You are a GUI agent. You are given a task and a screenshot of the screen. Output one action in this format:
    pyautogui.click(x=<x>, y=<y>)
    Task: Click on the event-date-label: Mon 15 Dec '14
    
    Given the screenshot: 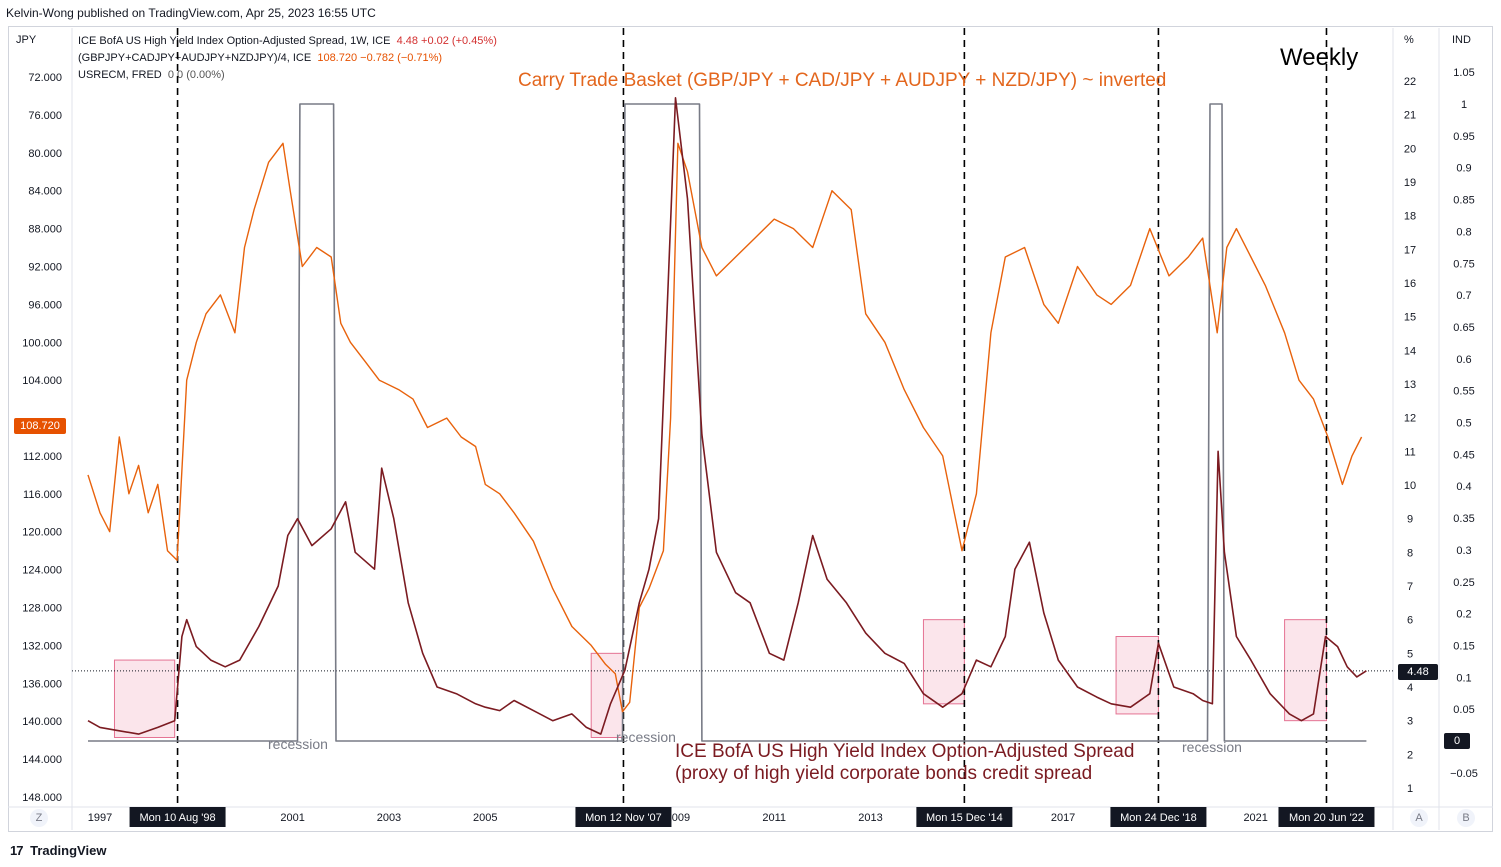 What is the action you would take?
    pyautogui.click(x=964, y=818)
    